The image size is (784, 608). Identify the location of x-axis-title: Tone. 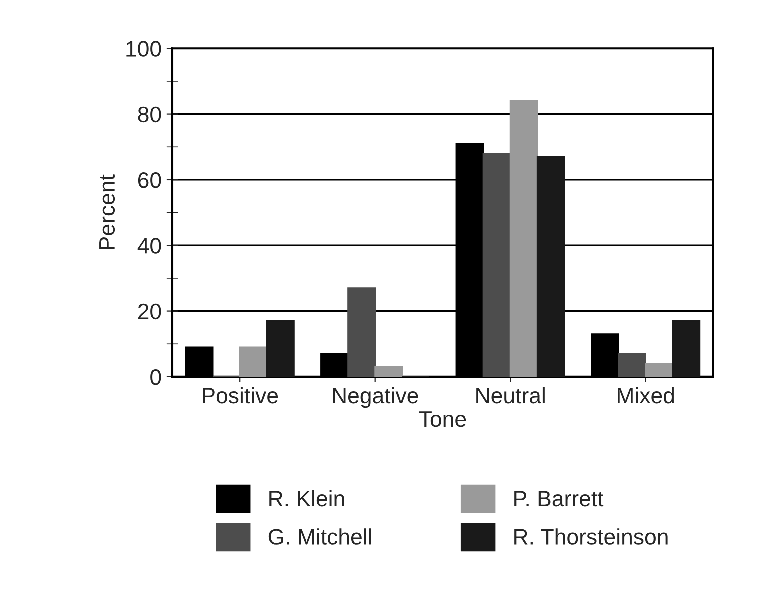
(442, 420).